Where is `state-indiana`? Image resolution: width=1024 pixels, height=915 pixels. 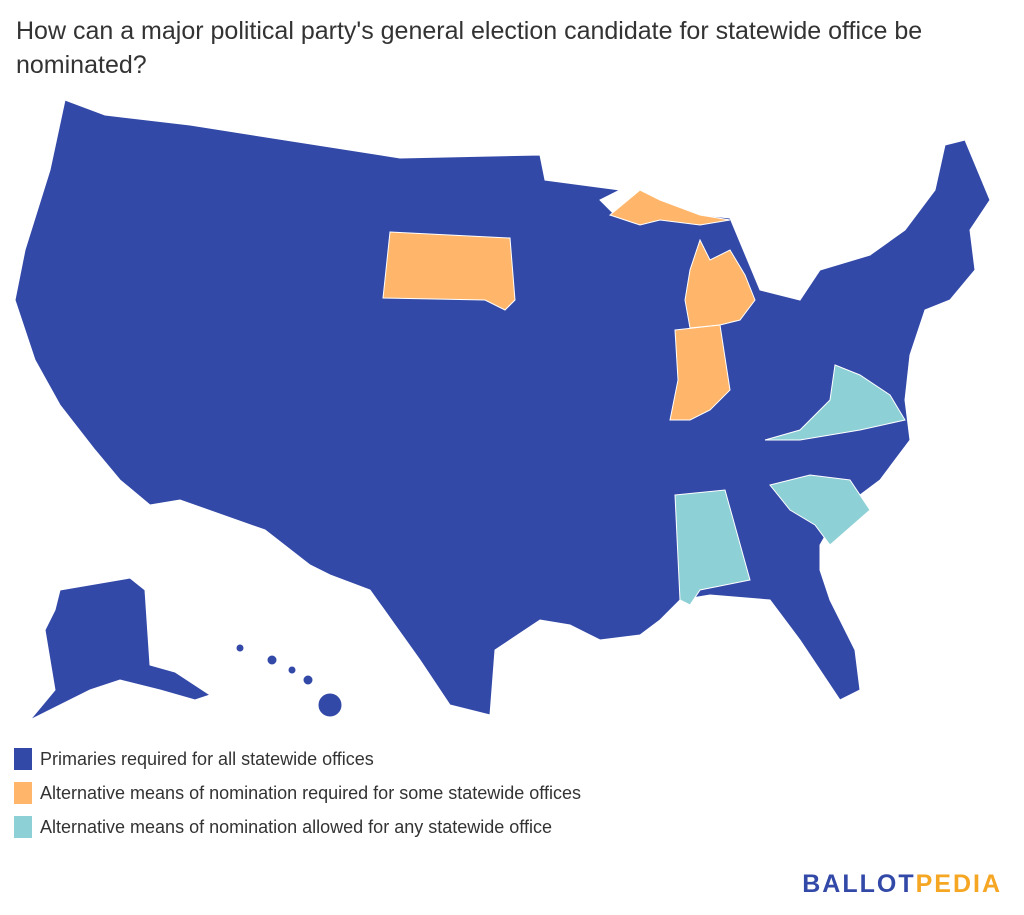
state-indiana is located at coordinates (700, 372).